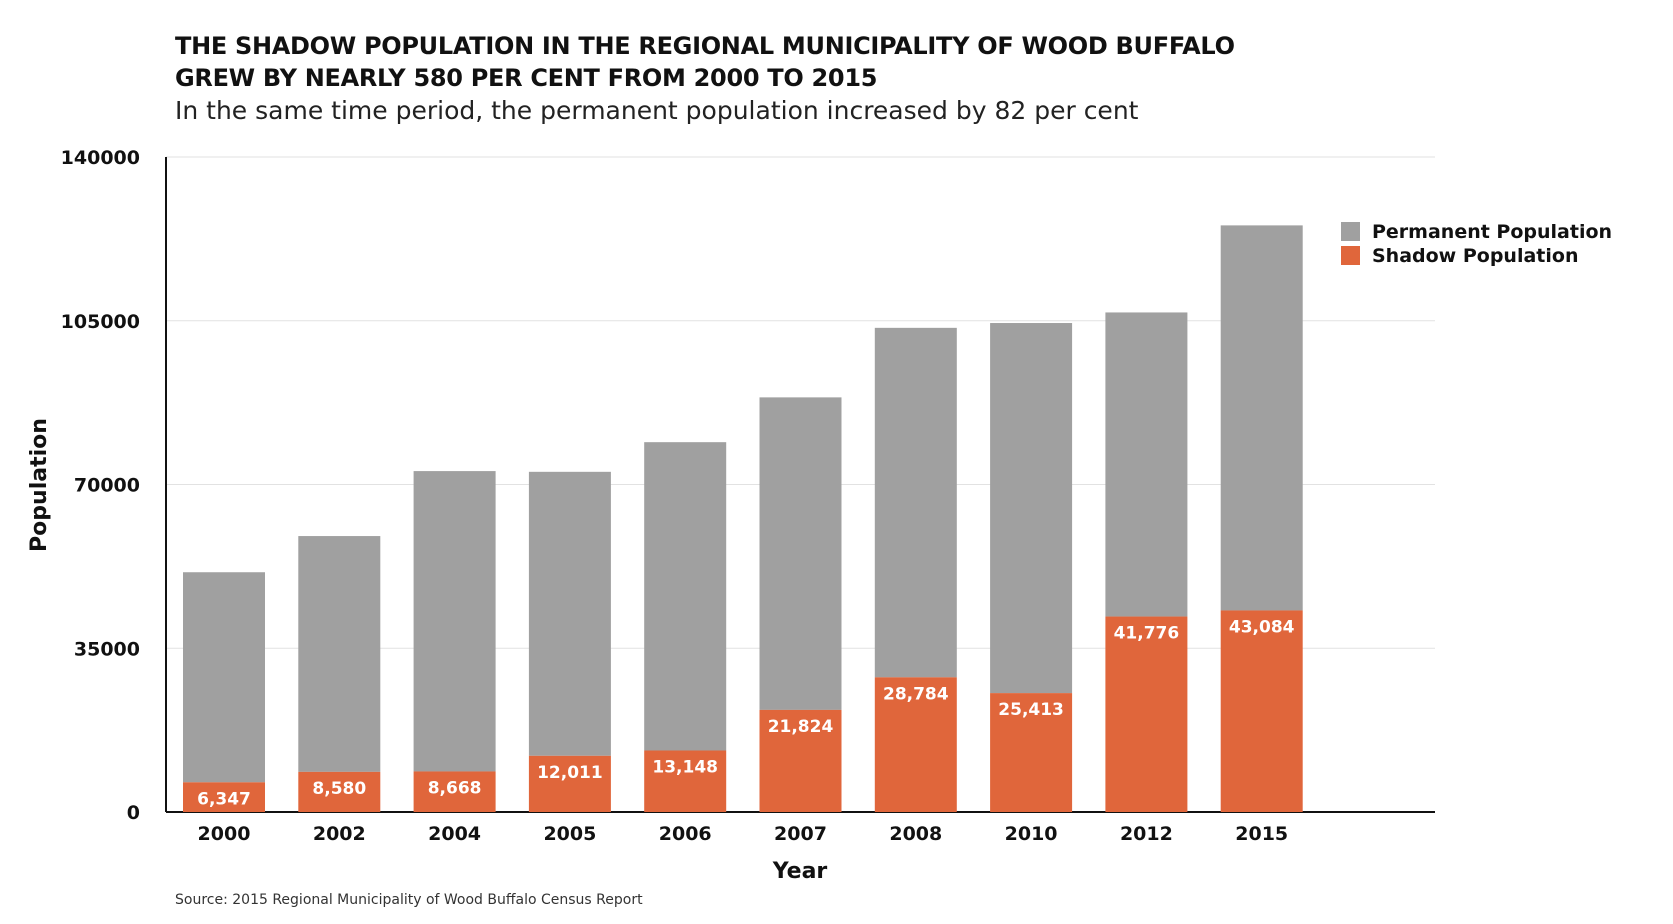 This screenshot has width=1673, height=924. Describe the element at coordinates (1146, 714) in the screenshot. I see `bar-shadow-2012` at that location.